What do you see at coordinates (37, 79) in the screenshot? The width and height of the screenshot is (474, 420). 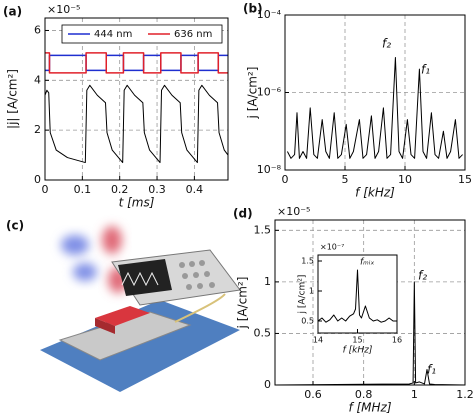 I see `y-tick-label: 4` at bounding box center [37, 79].